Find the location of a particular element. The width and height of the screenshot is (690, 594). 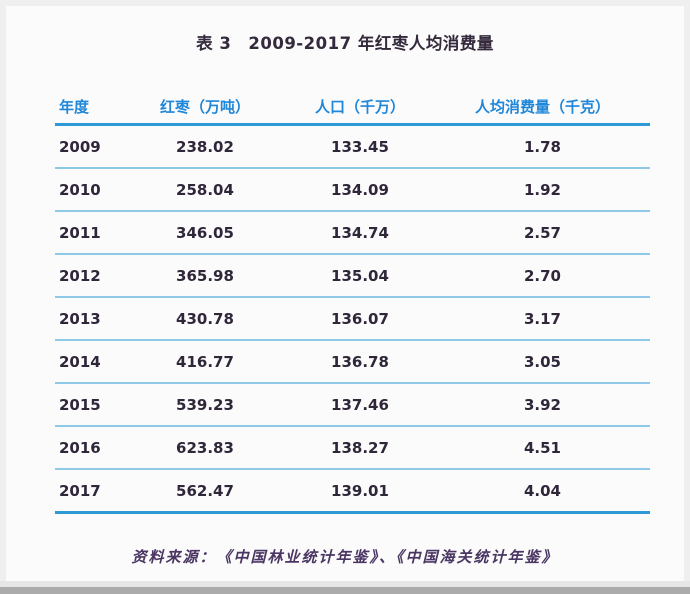

cell-per-capita: 3.05 is located at coordinates (542, 361).